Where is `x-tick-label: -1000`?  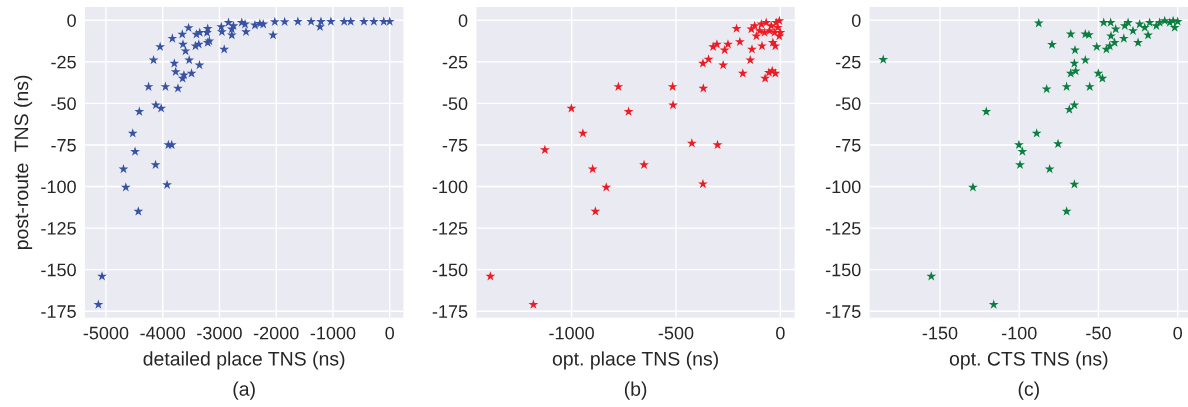
x-tick-label: -1000 is located at coordinates (571, 333).